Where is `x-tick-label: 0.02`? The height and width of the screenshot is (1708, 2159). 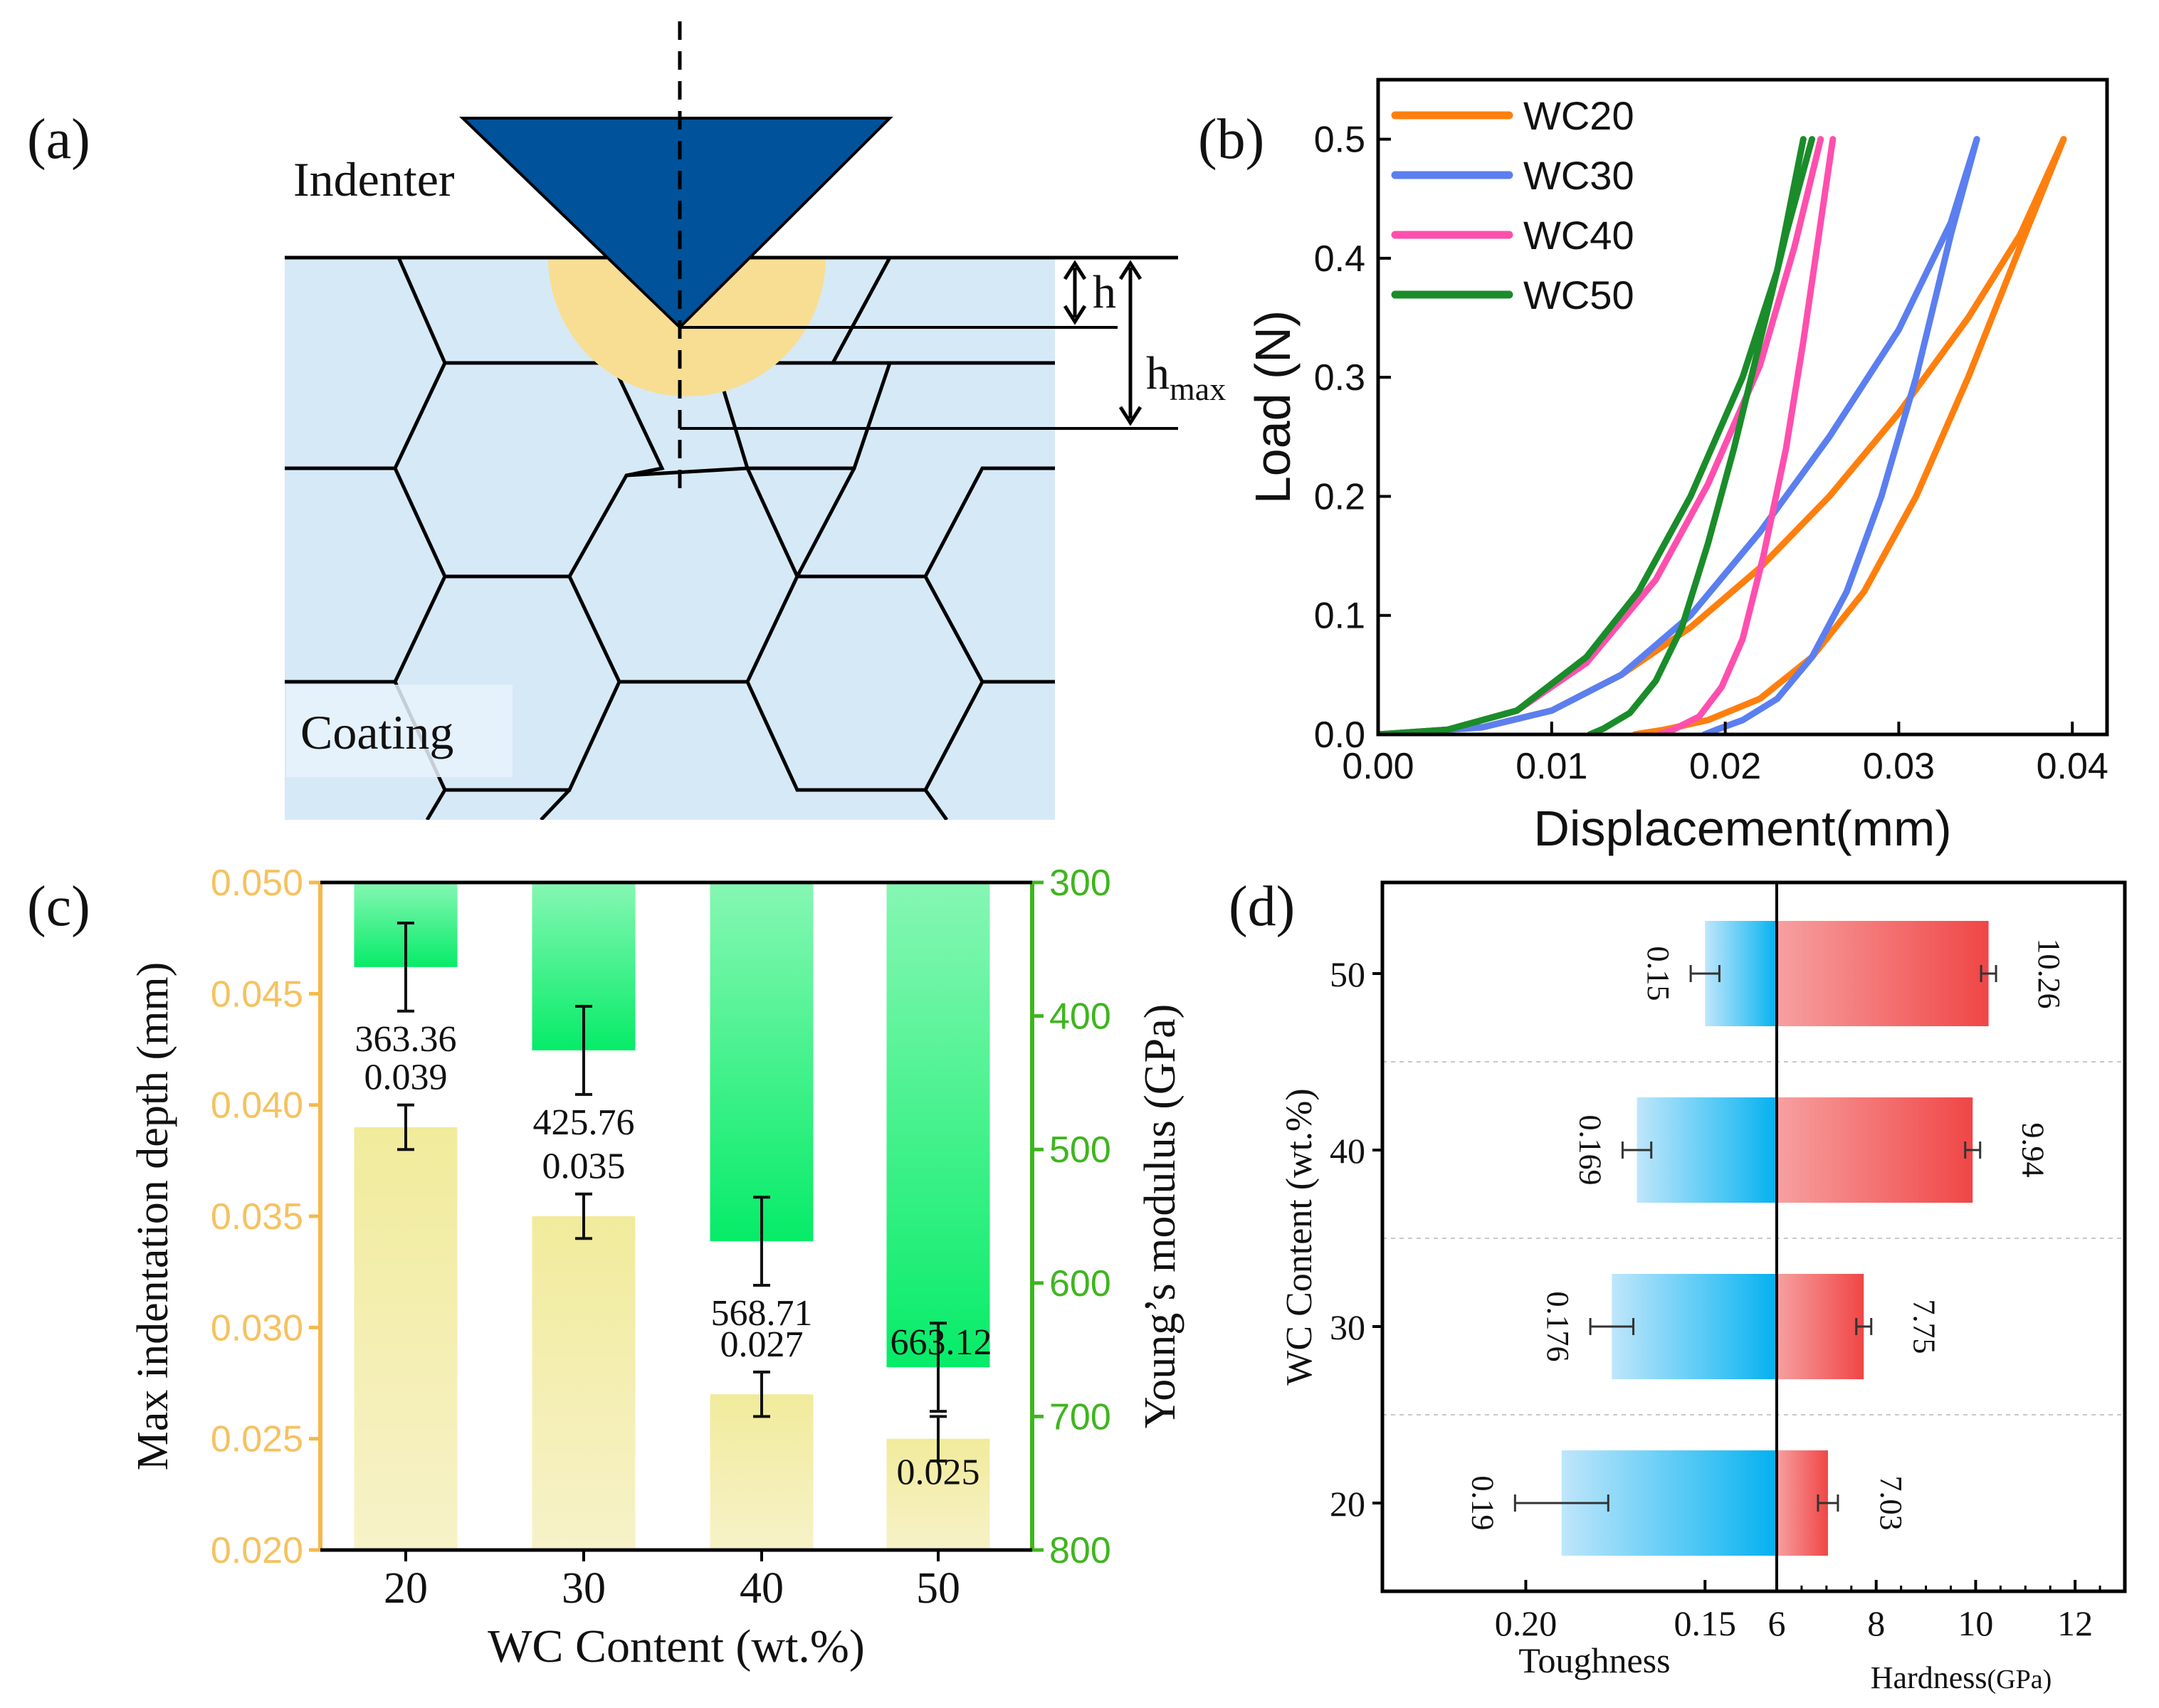
x-tick-label: 0.02 is located at coordinates (1725, 767).